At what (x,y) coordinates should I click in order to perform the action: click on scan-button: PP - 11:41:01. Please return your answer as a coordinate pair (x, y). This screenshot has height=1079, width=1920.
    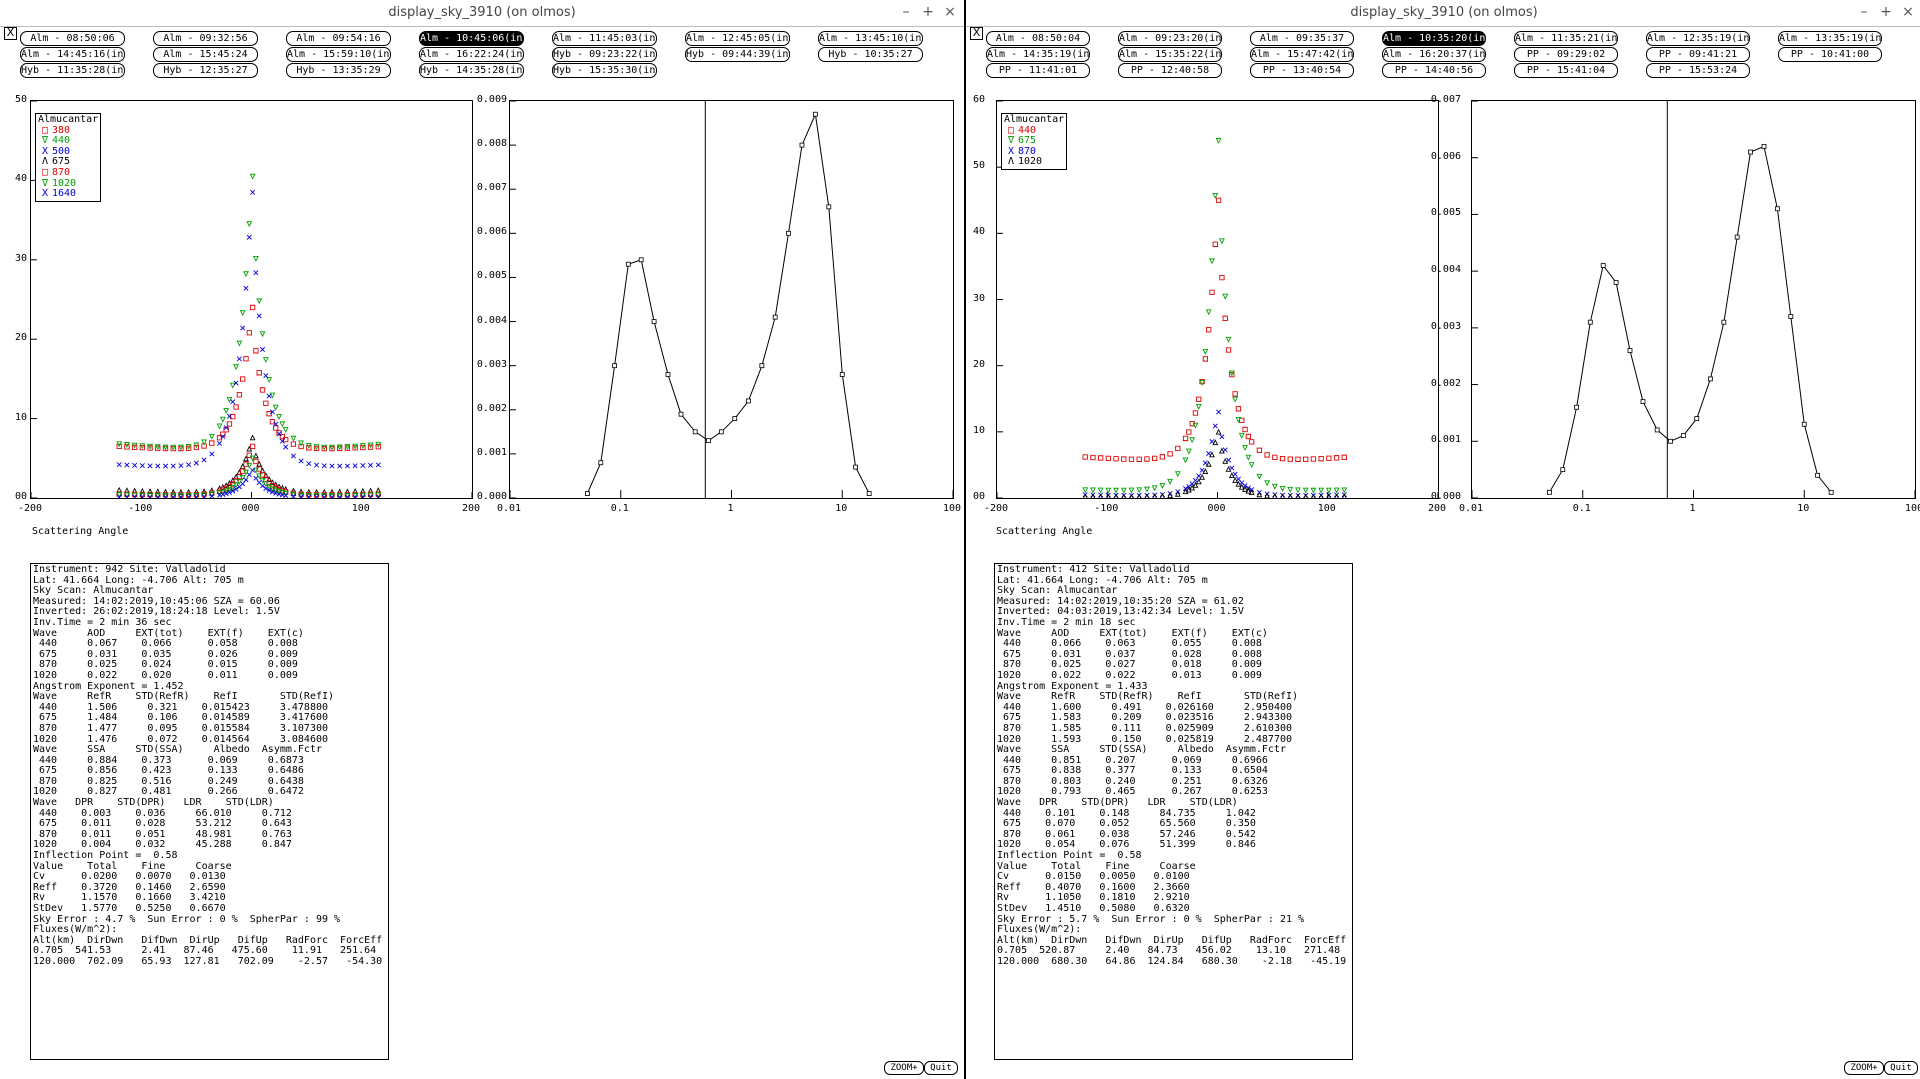
    Looking at the image, I should click on (1038, 70).